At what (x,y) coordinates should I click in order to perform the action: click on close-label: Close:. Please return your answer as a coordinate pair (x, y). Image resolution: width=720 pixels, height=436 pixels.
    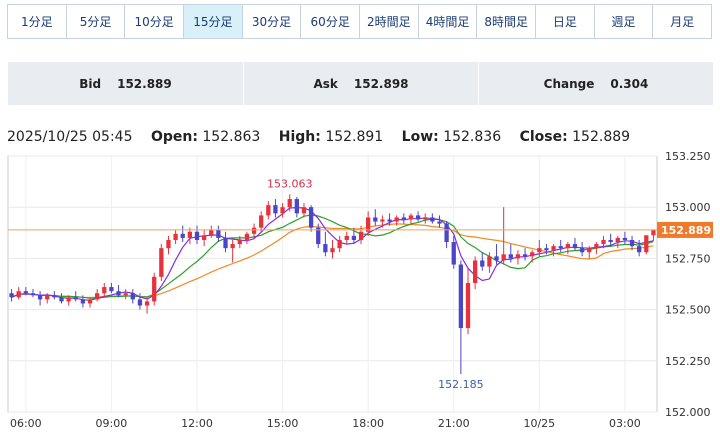
    Looking at the image, I should click on (543, 137).